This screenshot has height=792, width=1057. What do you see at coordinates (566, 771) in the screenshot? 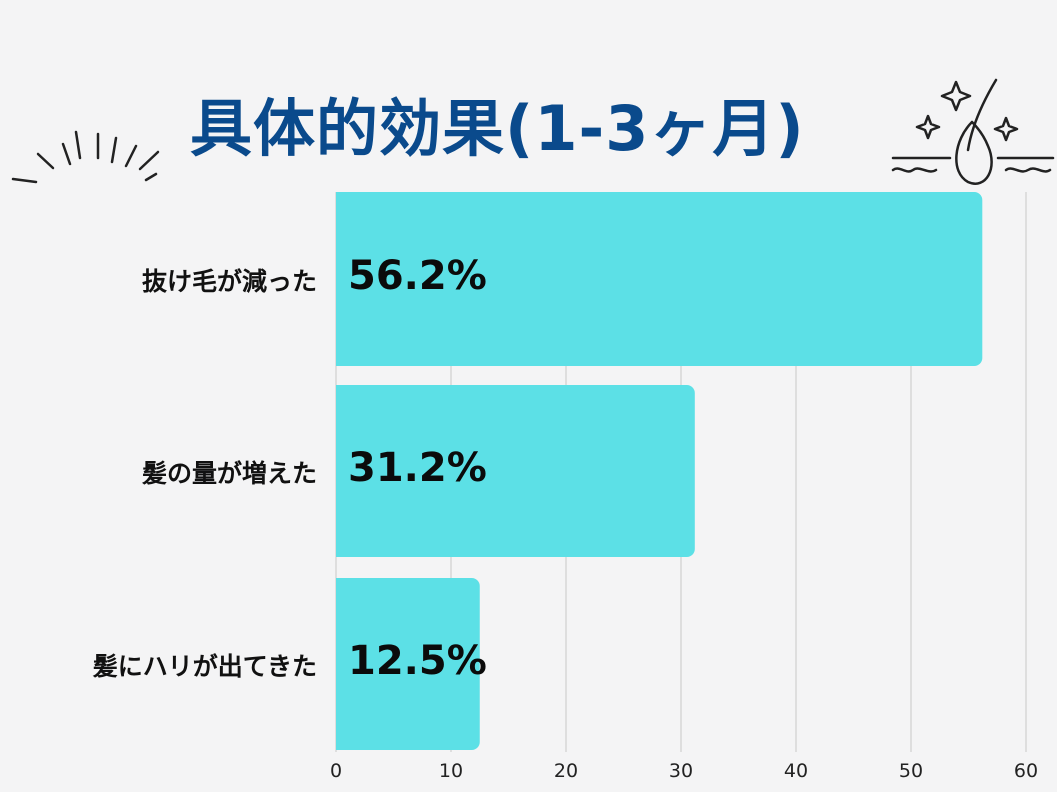
I see `x-tick-label: 20` at bounding box center [566, 771].